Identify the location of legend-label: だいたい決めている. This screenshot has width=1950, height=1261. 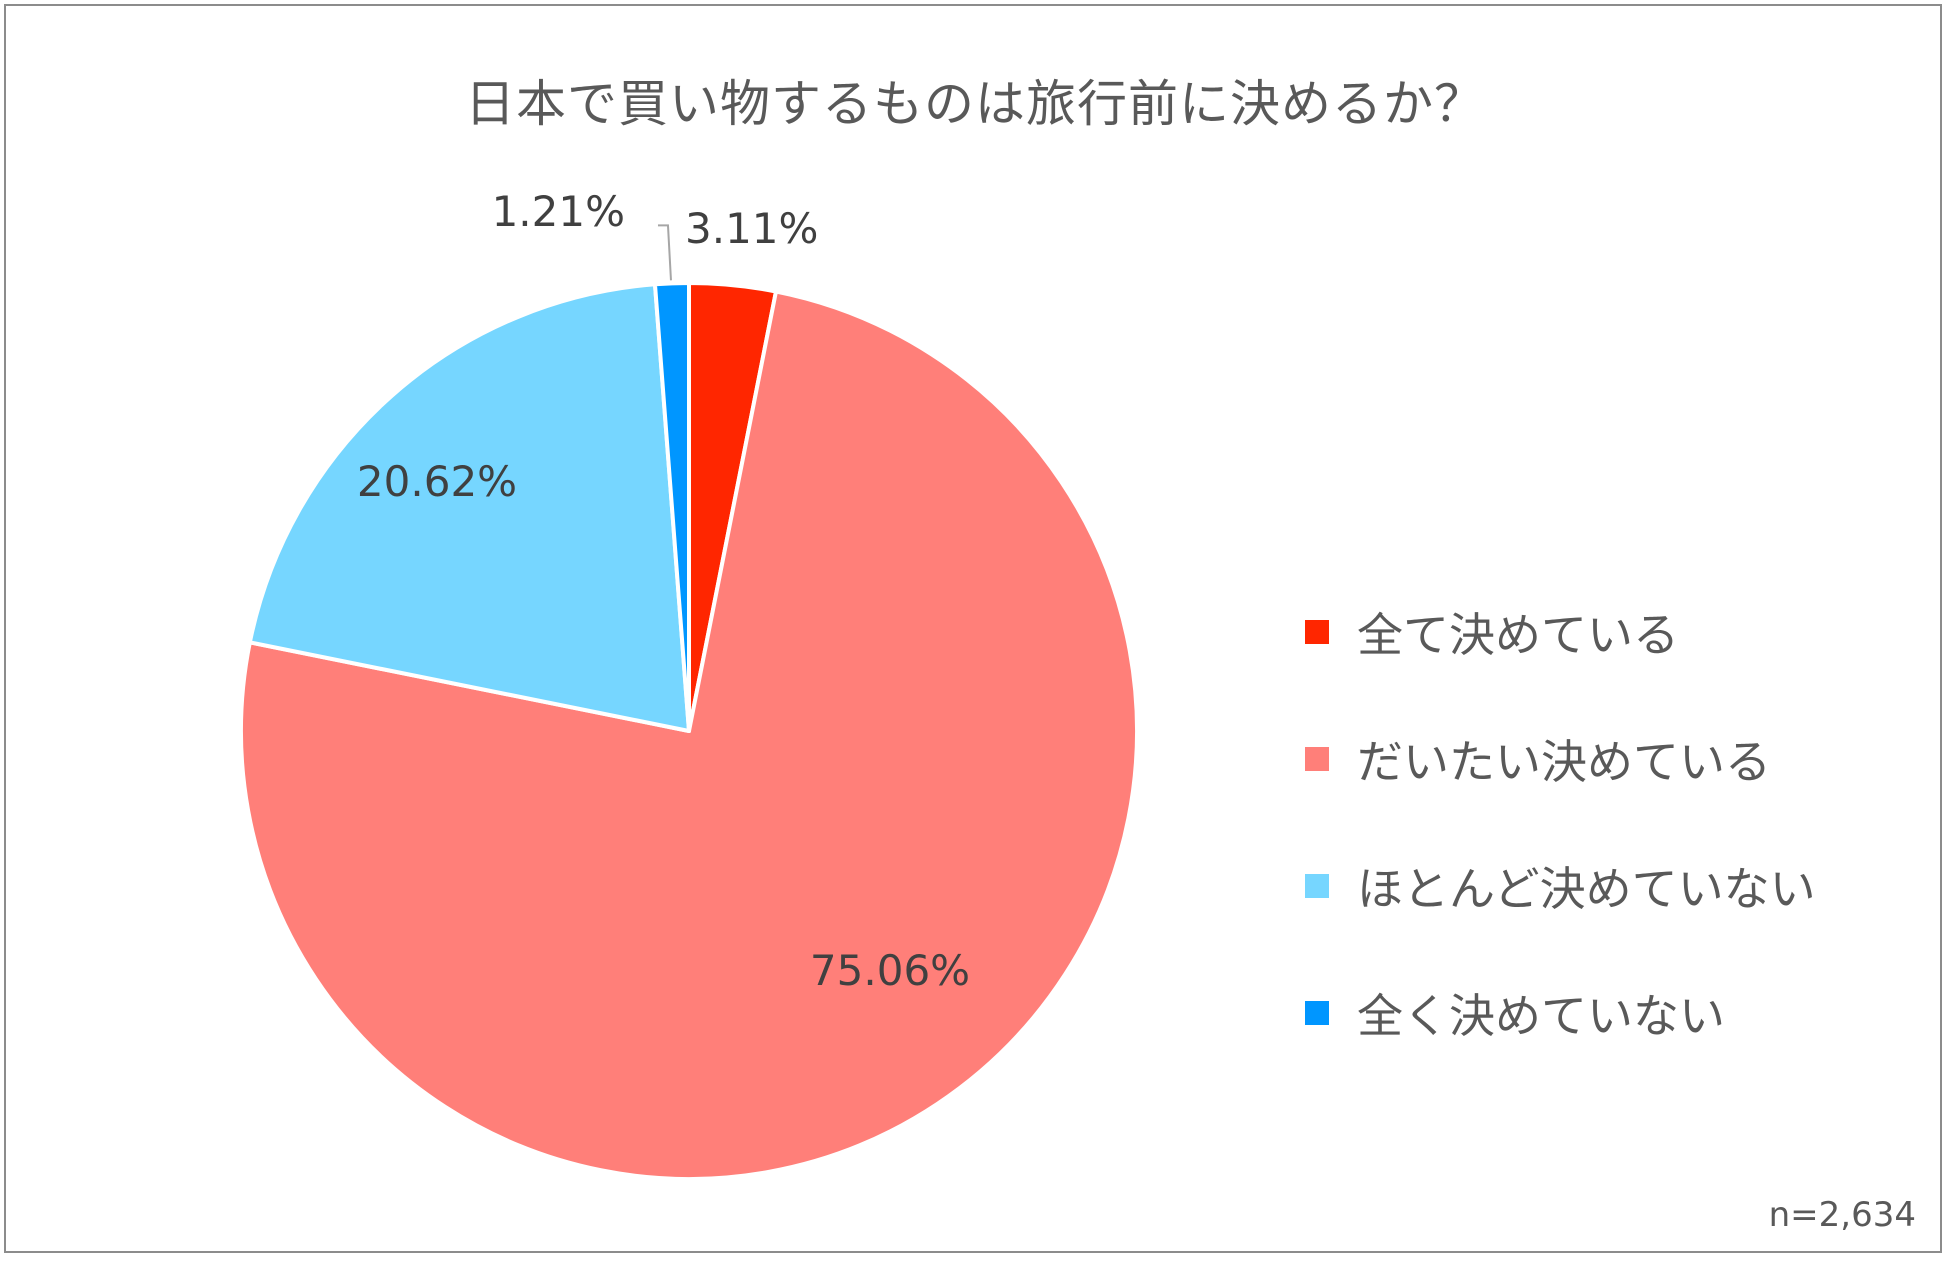
(1564, 762).